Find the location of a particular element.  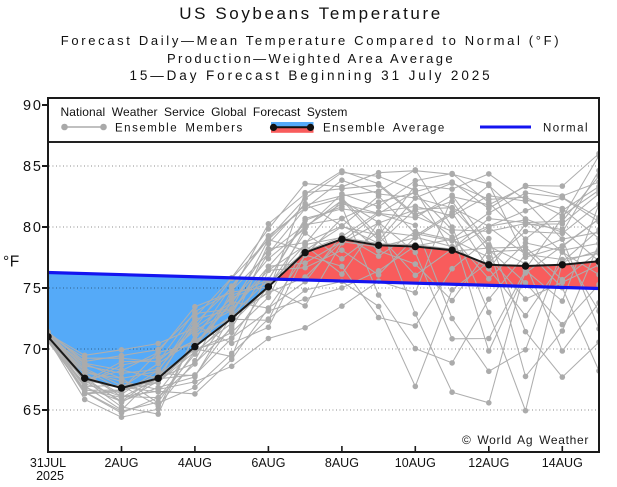

svg-text: © World Ag Weather is located at coordinates (525, 440).